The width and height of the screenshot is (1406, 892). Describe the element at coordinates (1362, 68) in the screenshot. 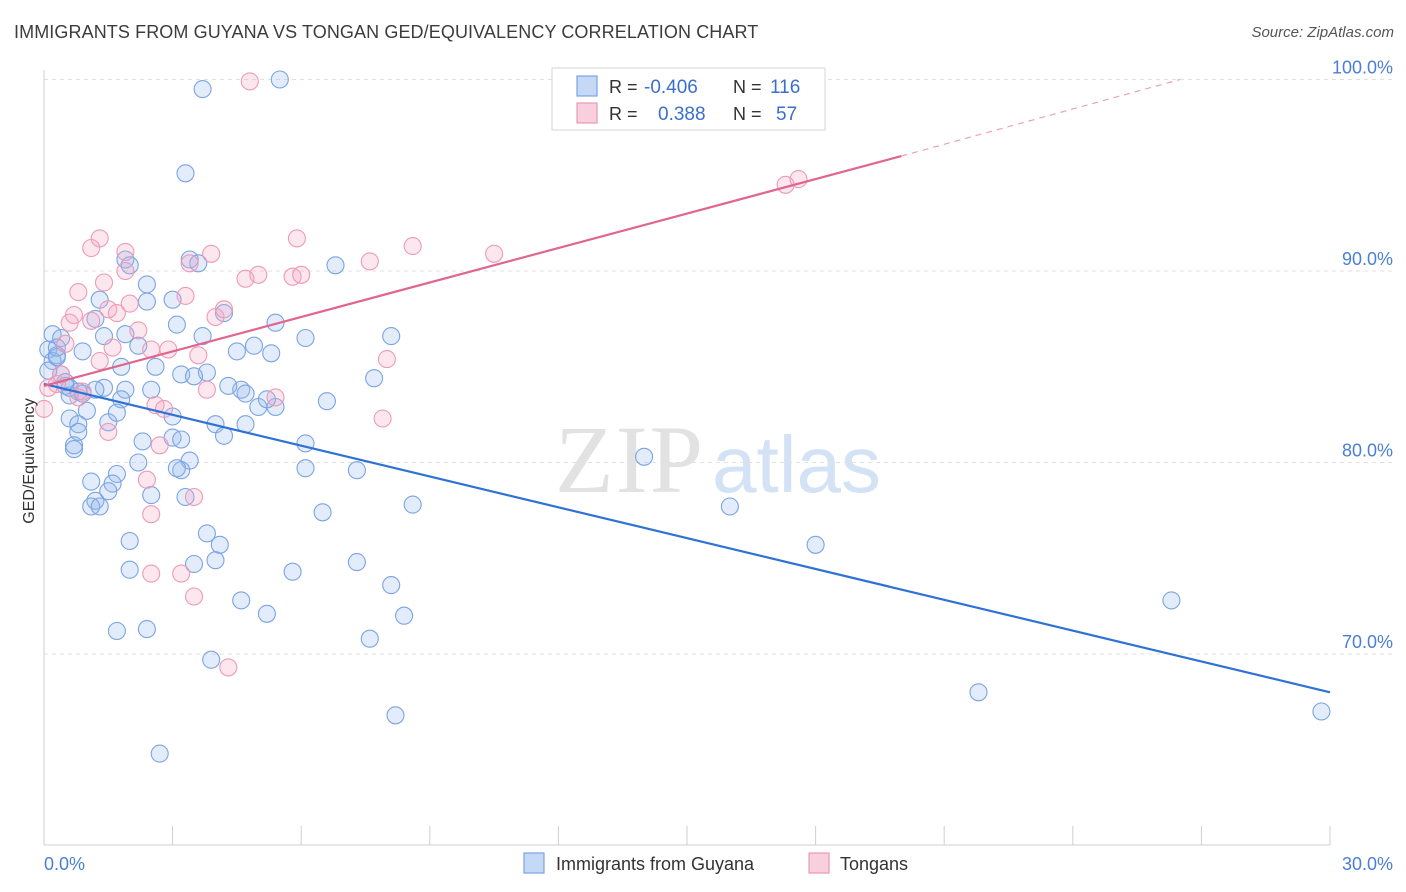

I see `y-tick-label: 100.0%` at that location.